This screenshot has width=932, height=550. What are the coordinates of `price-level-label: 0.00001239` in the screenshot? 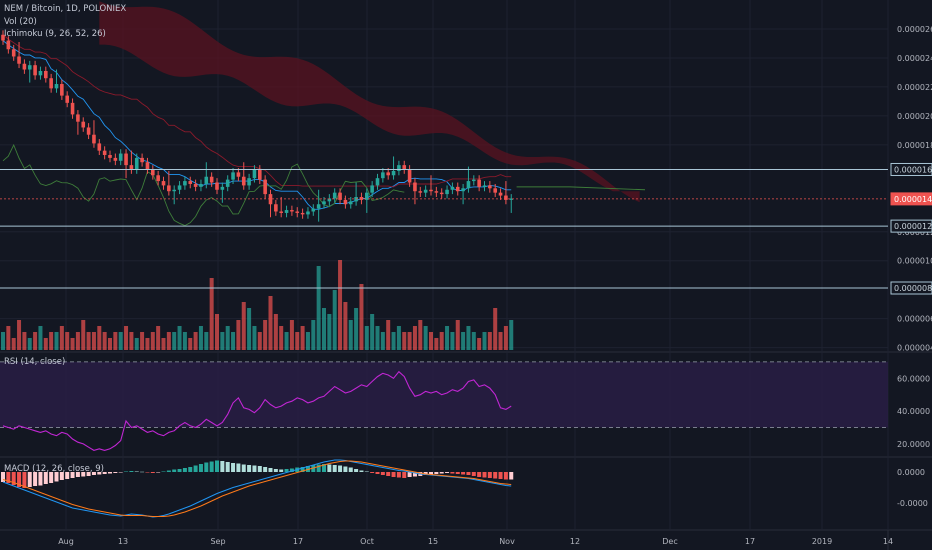 It's located at (913, 226).